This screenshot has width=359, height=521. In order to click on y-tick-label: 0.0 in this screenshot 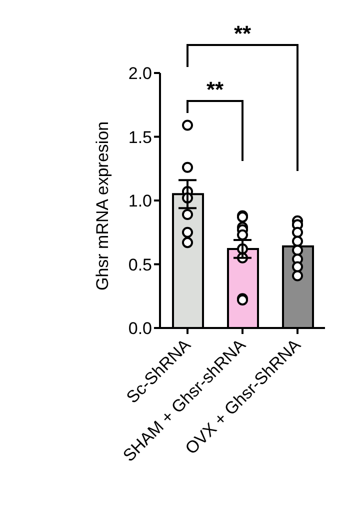, I will do `click(140, 328)`.